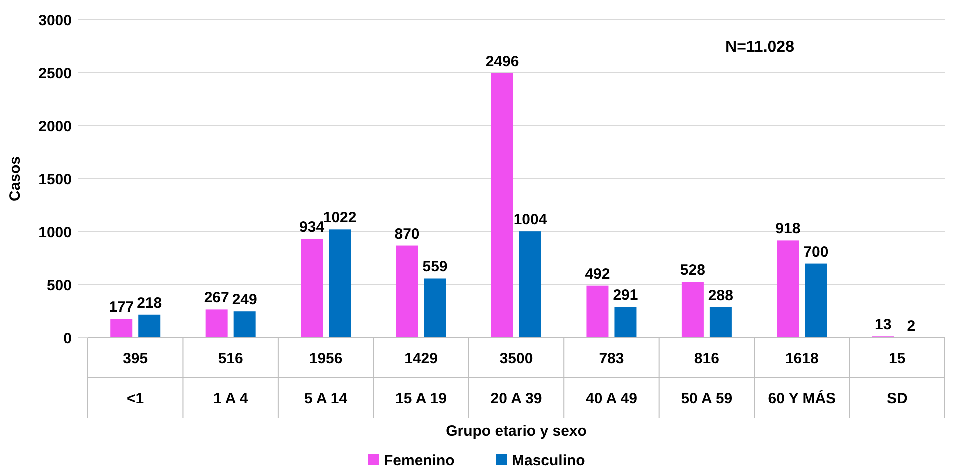 The height and width of the screenshot is (467, 953). What do you see at coordinates (245, 300) in the screenshot?
I see `data-label: 249` at bounding box center [245, 300].